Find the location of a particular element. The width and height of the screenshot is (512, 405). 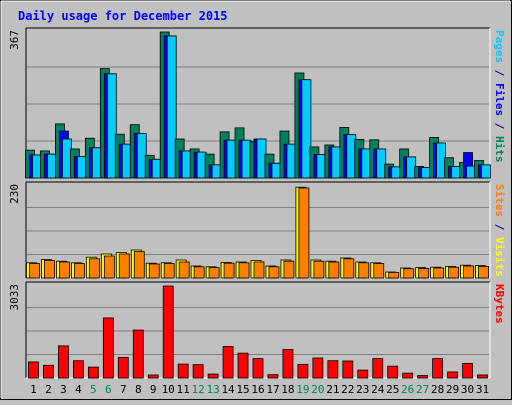

axis-legend-3: Visits is located at coordinates (499, 257).